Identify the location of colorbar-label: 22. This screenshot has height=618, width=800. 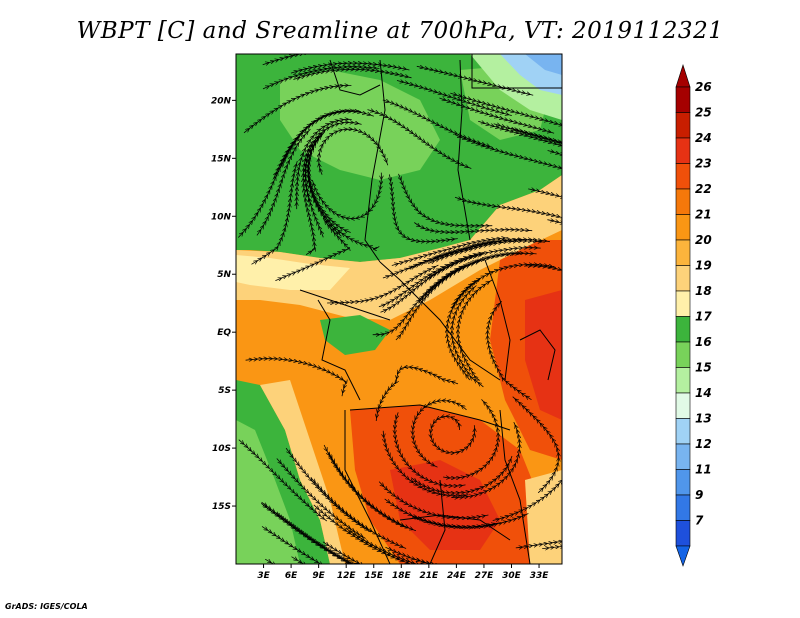
(703, 189).